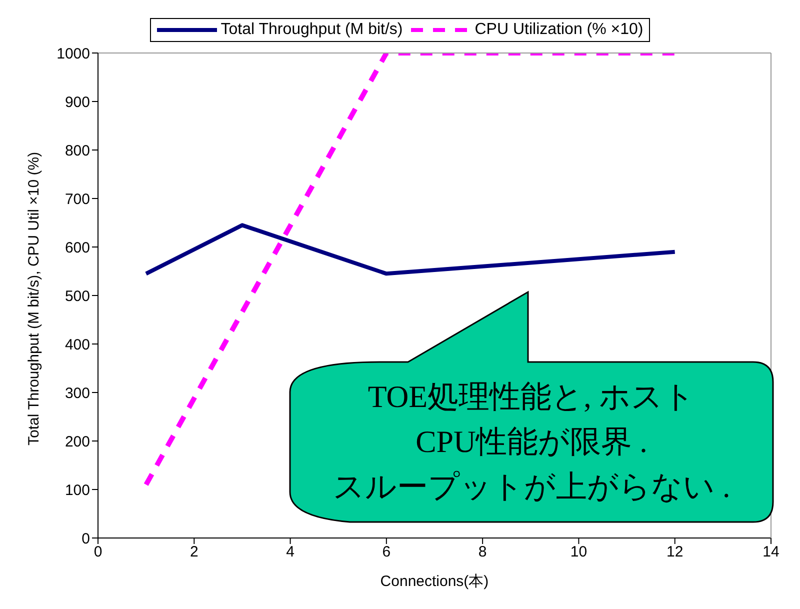  I want to click on y-tick-label: 200, so click(77, 441).